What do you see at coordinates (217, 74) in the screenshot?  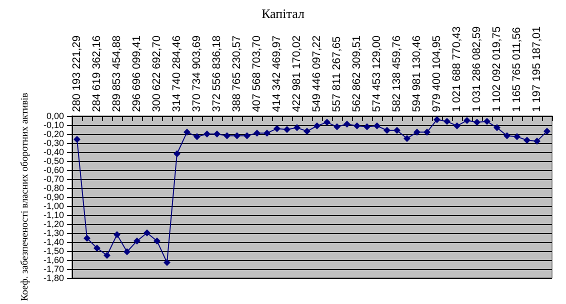 I see `x-tick-label: 372 556 836,18` at bounding box center [217, 74].